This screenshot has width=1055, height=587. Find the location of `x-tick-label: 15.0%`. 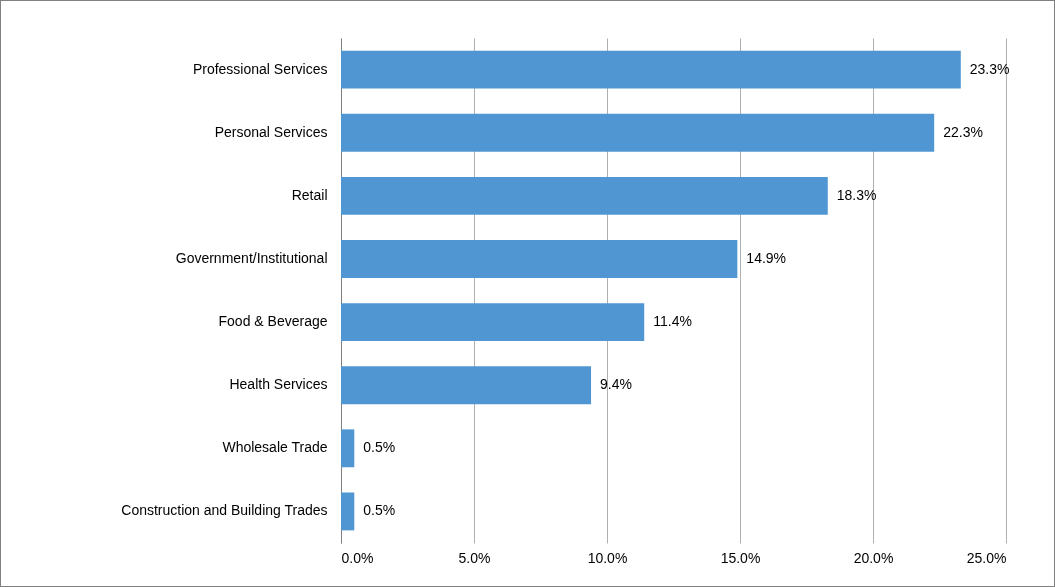

x-tick-label: 15.0% is located at coordinates (740, 557).